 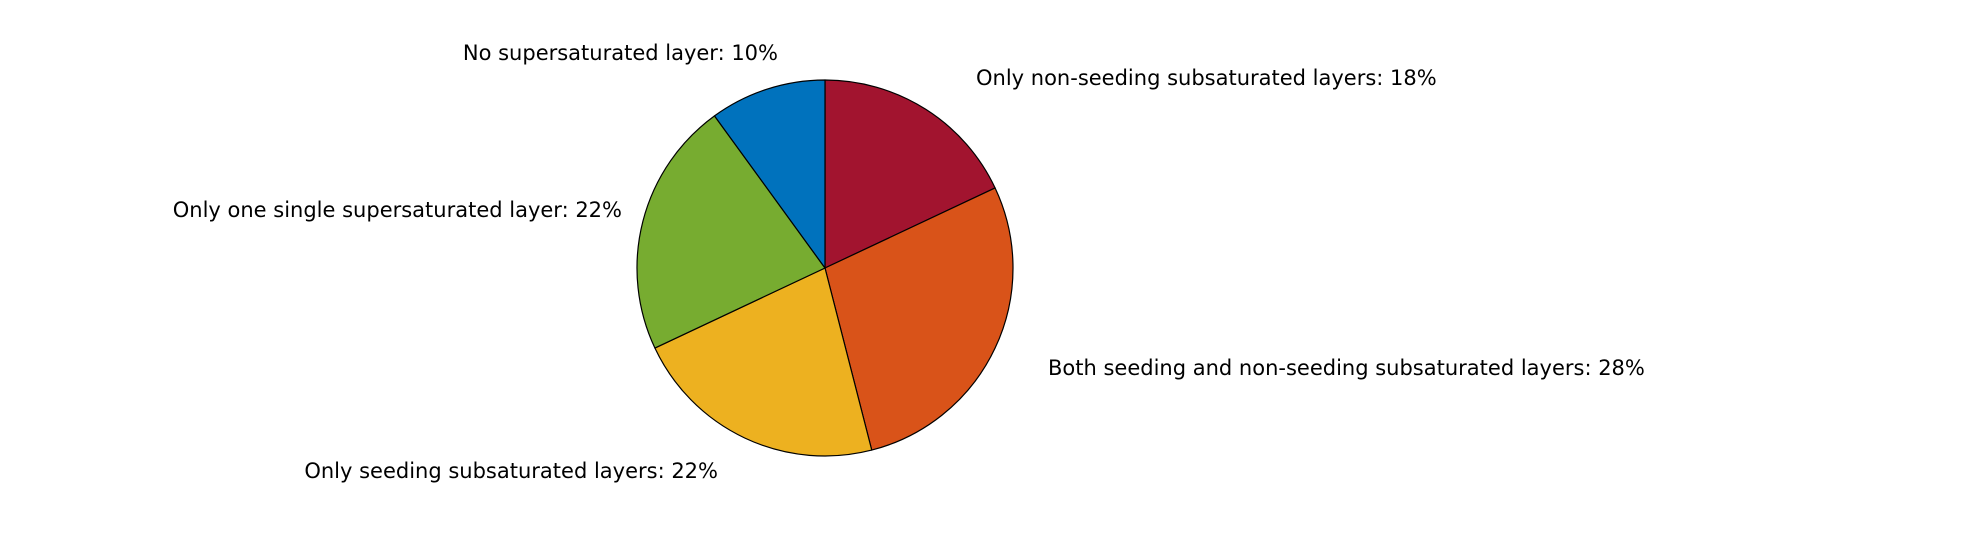 I want to click on pie-slice-single-supersaturated, so click(x=731, y=232).